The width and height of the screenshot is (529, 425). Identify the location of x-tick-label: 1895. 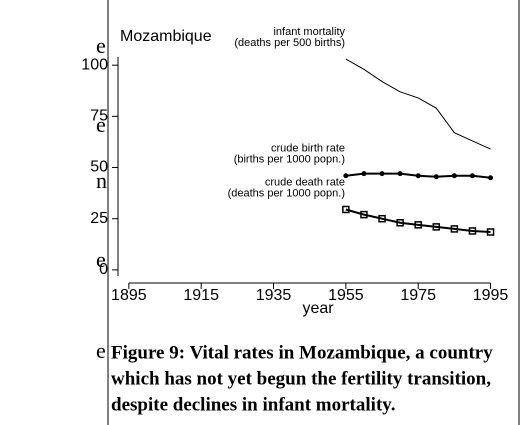
(129, 295).